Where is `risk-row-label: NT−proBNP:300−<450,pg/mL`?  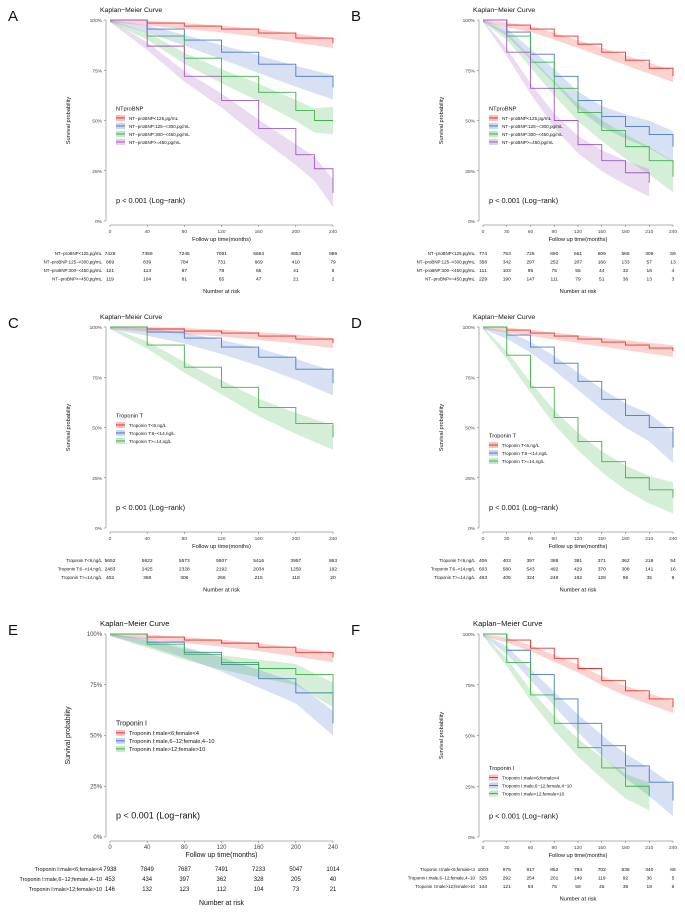 risk-row-label: NT−proBNP:300−<450,pg/mL is located at coordinates (446, 270).